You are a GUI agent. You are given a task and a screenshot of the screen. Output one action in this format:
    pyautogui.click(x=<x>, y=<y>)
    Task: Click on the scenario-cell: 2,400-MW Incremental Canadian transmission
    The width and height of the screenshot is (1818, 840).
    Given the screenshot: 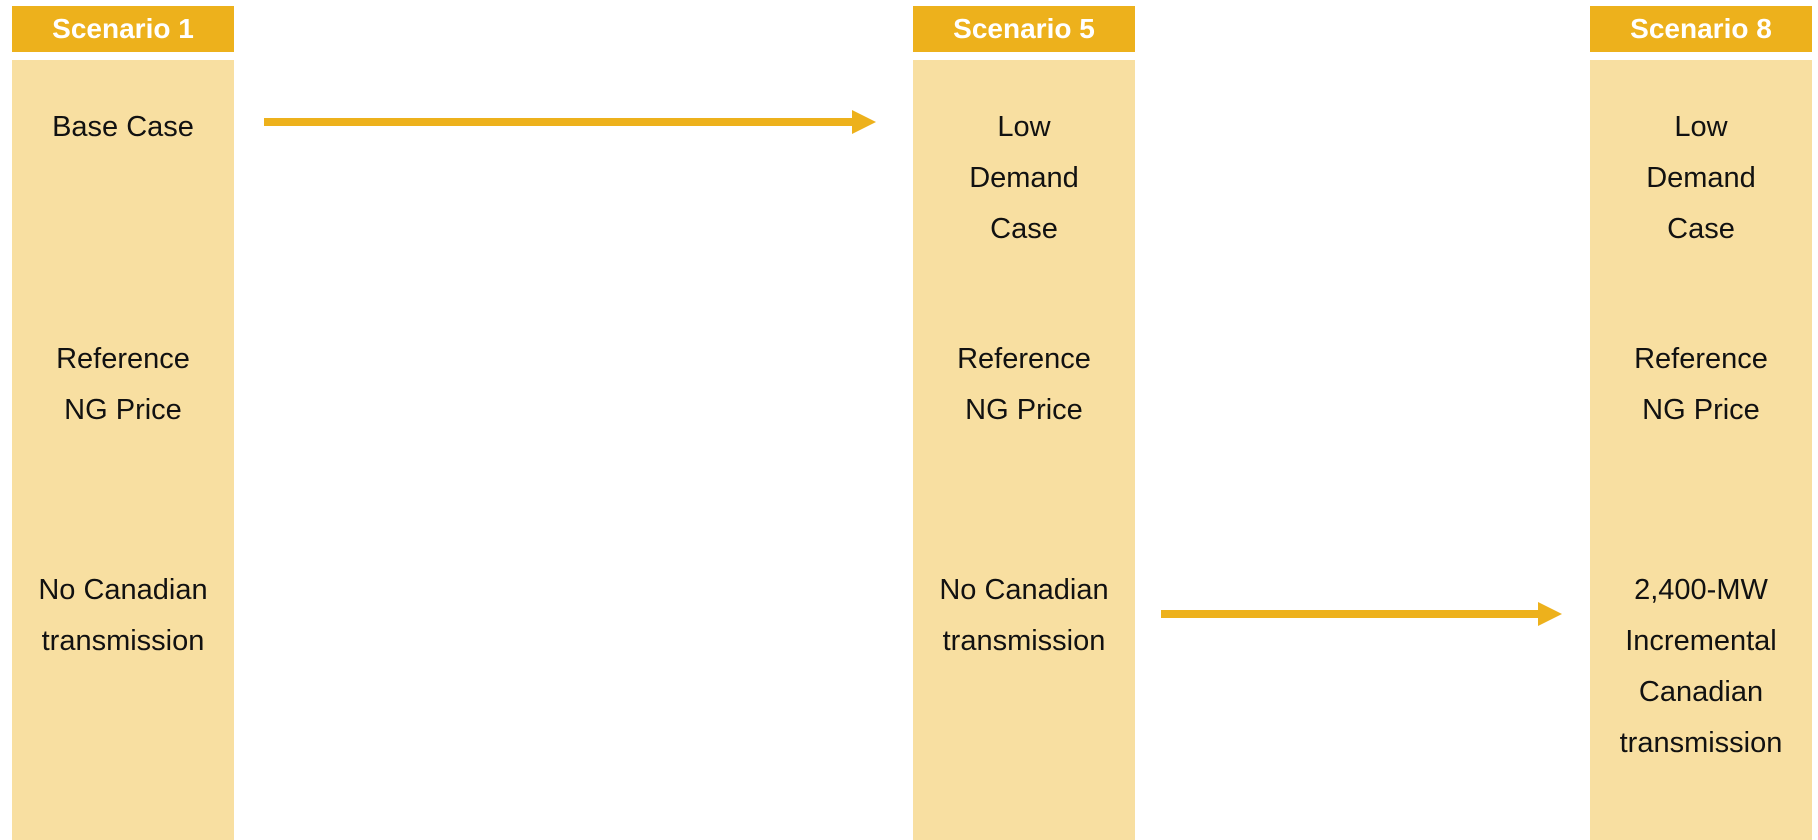 What is the action you would take?
    pyautogui.click(x=1701, y=667)
    